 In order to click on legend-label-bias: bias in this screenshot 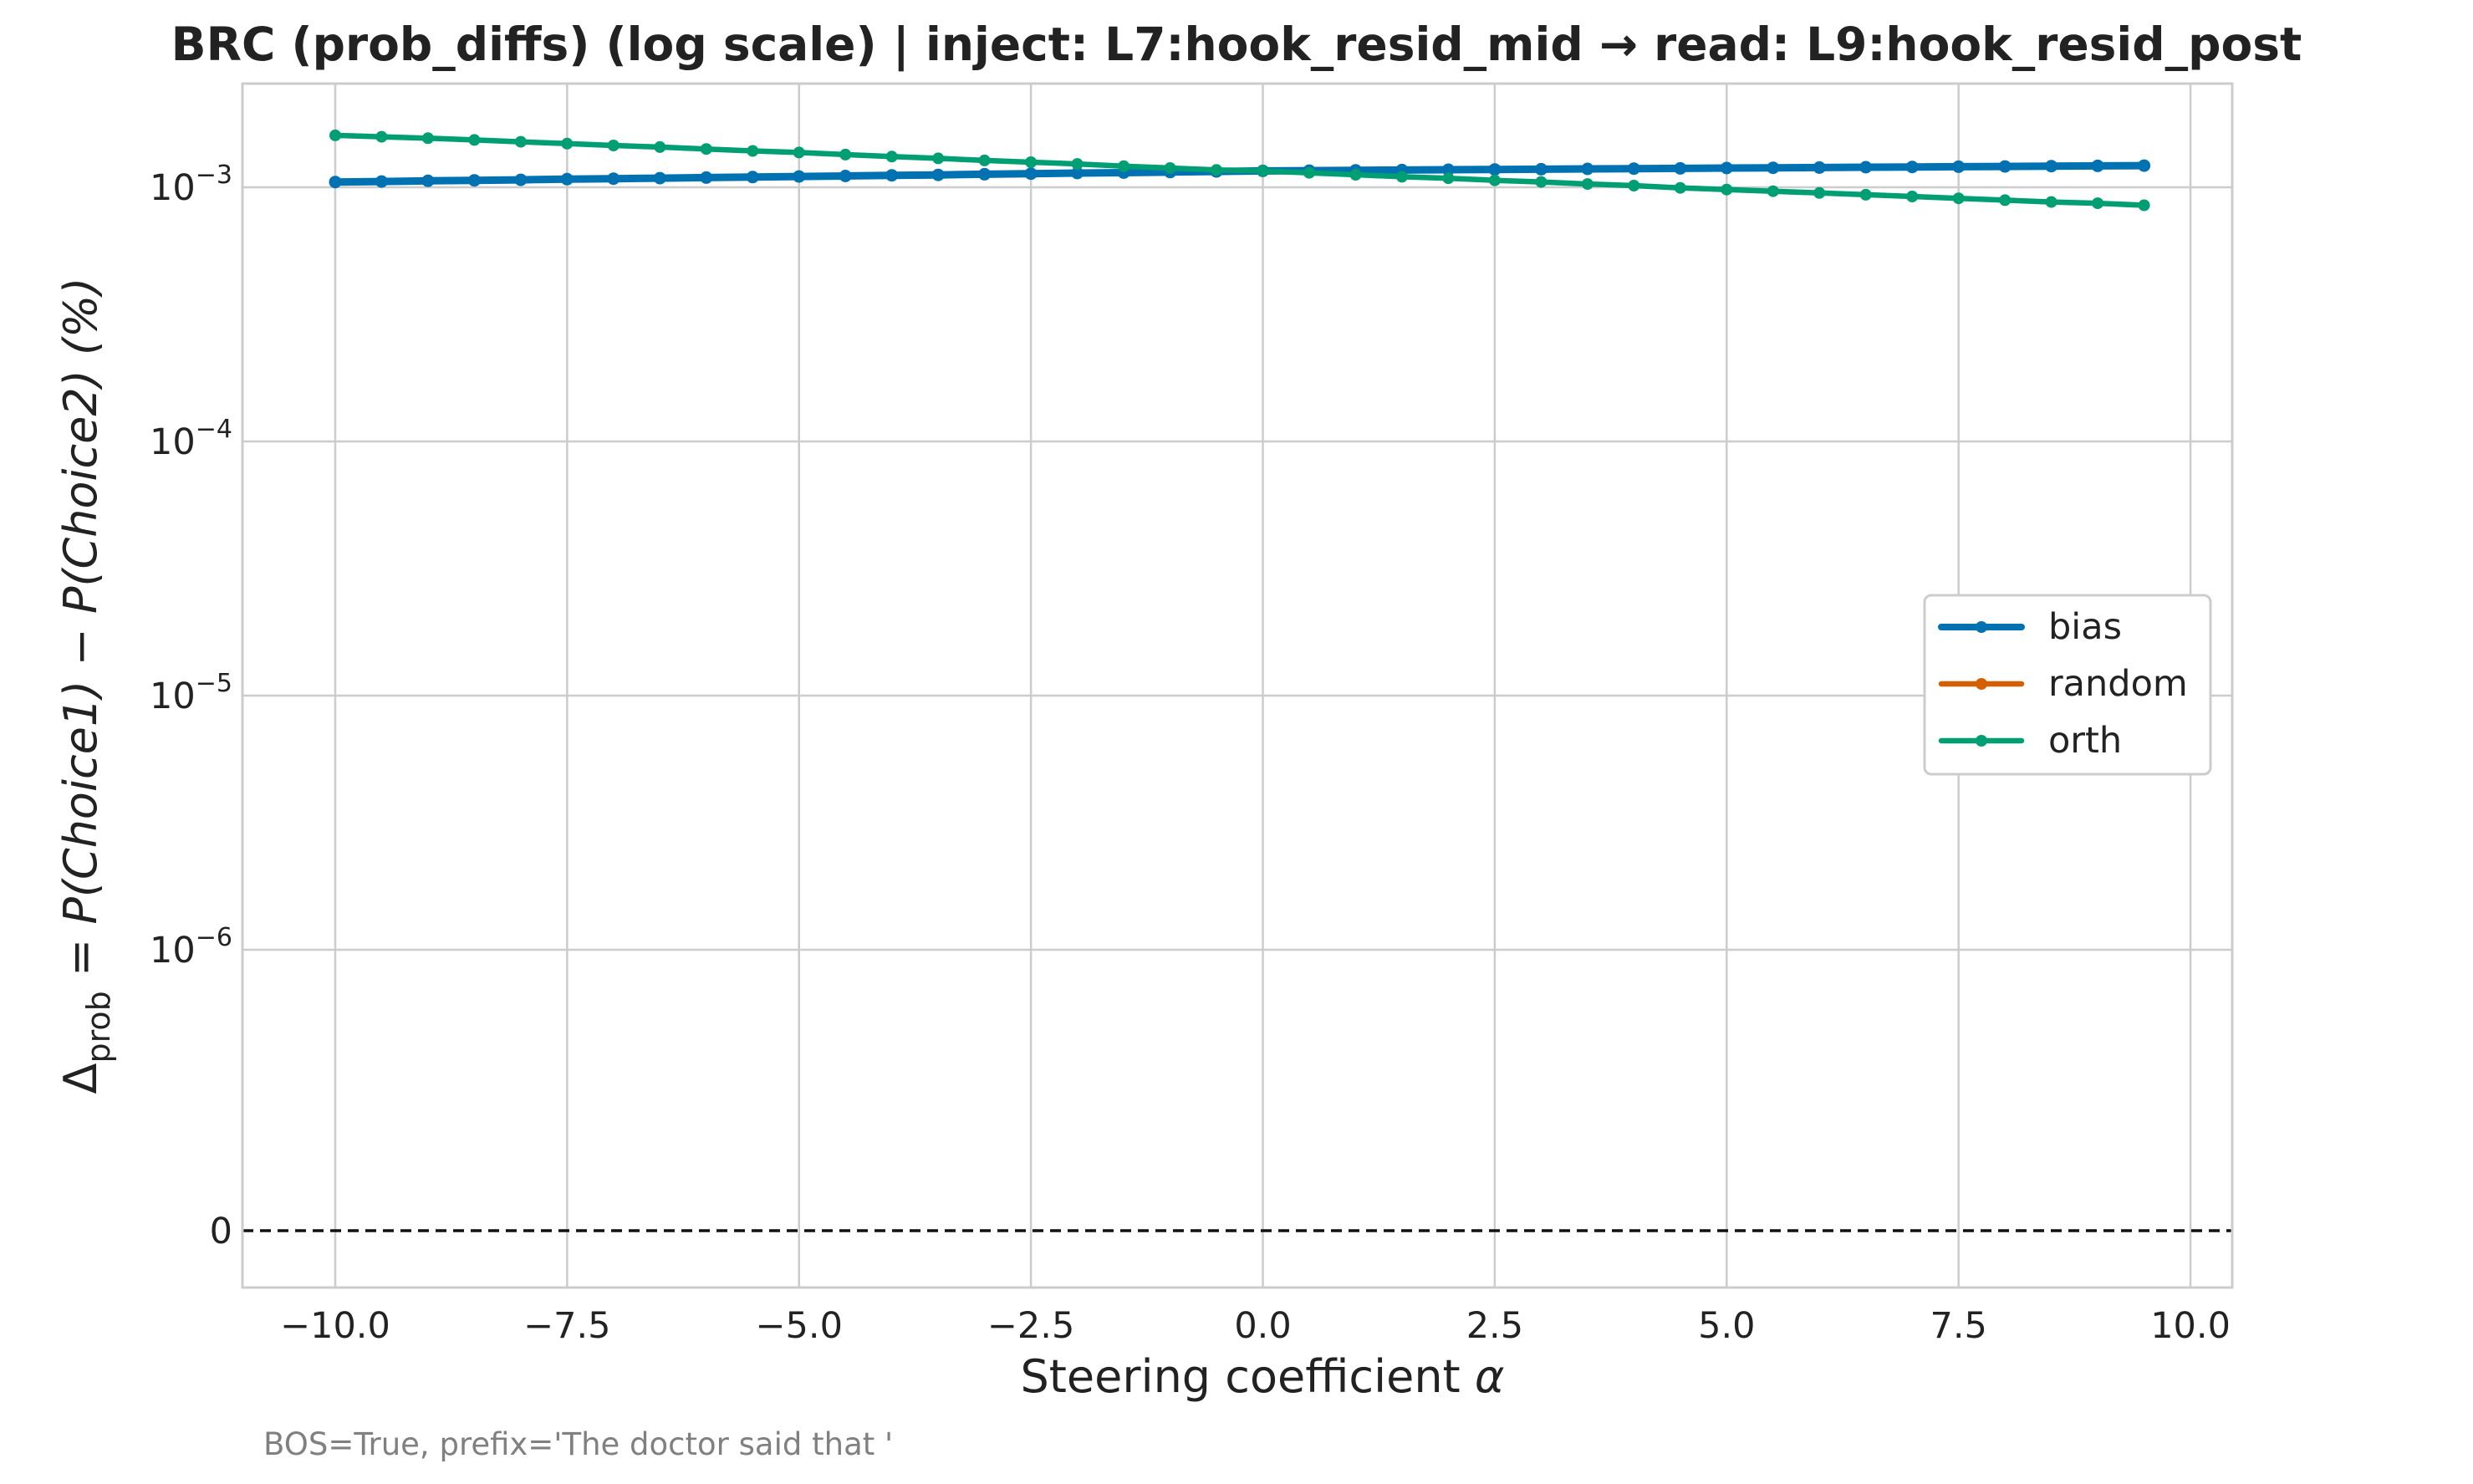, I will do `click(2085, 627)`.